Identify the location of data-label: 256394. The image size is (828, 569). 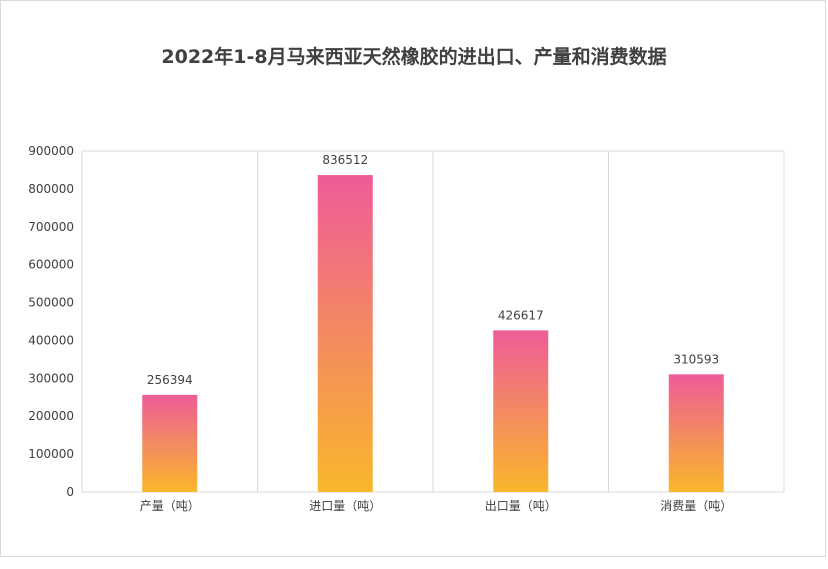
(170, 380).